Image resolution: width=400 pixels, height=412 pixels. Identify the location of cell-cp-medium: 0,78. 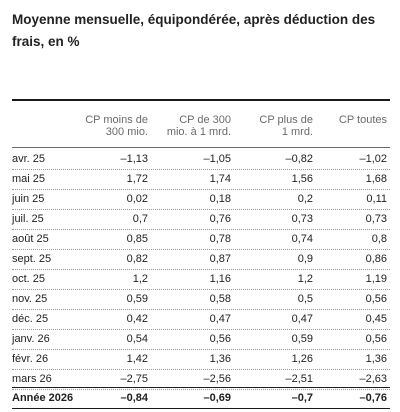
(220, 239).